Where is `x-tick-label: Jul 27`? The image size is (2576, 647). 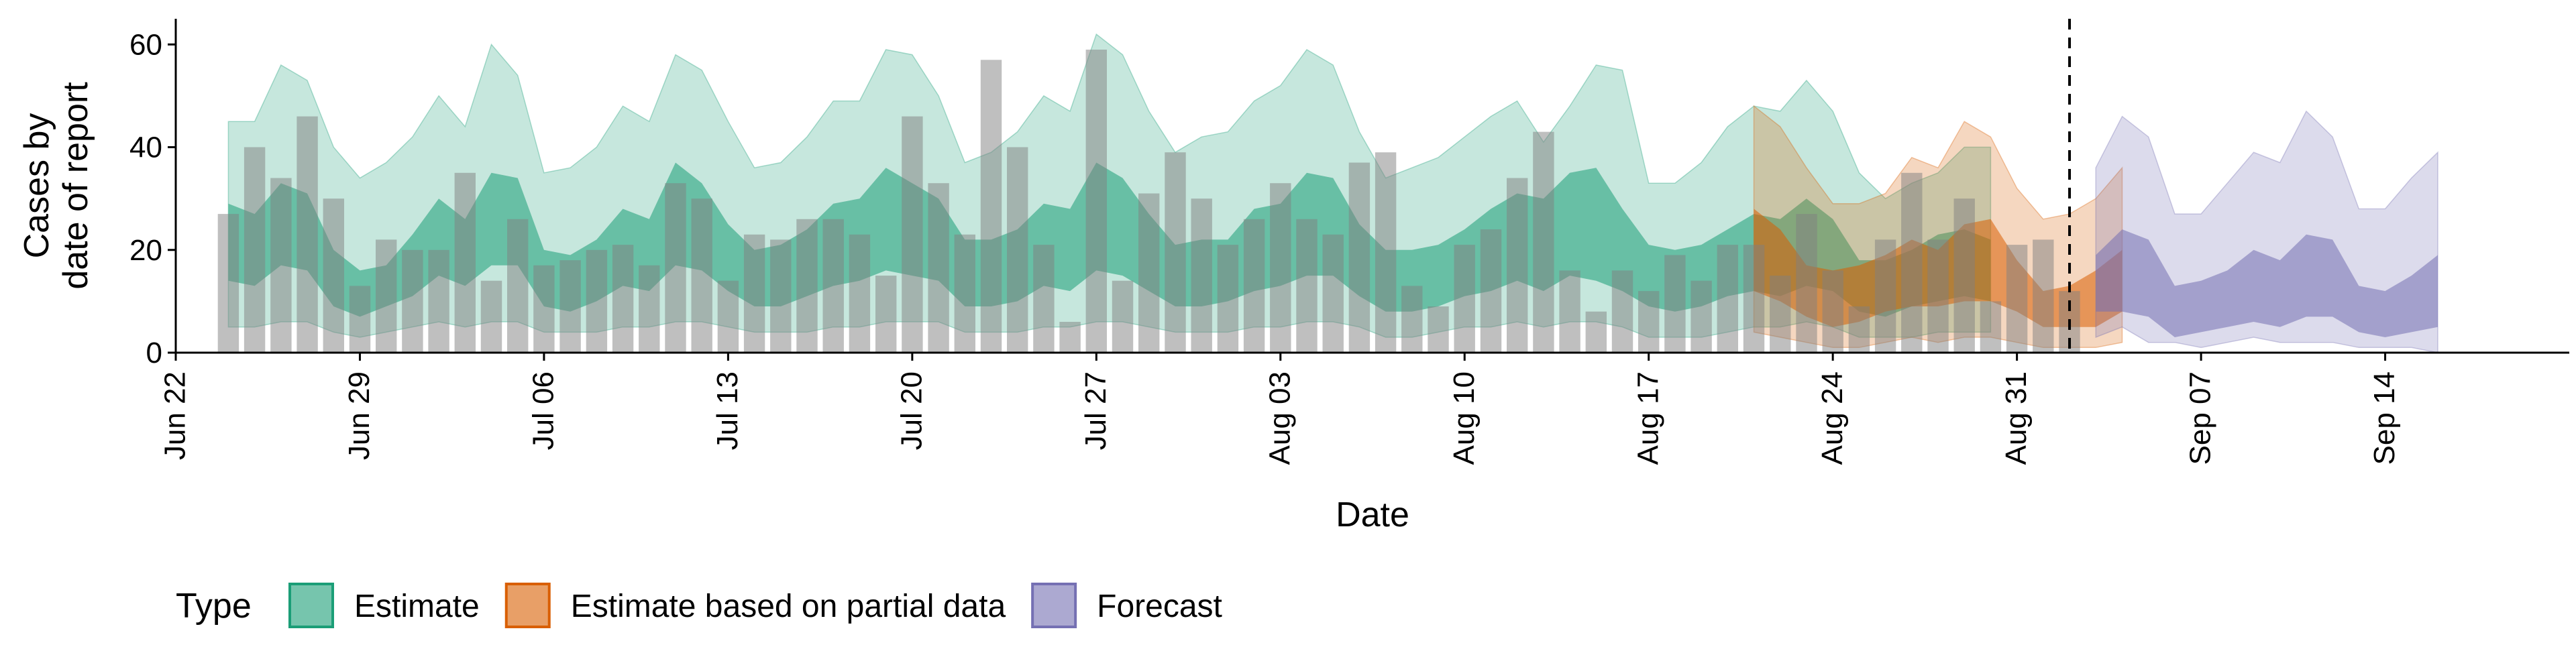
x-tick-label: Jul 27 is located at coordinates (1095, 411).